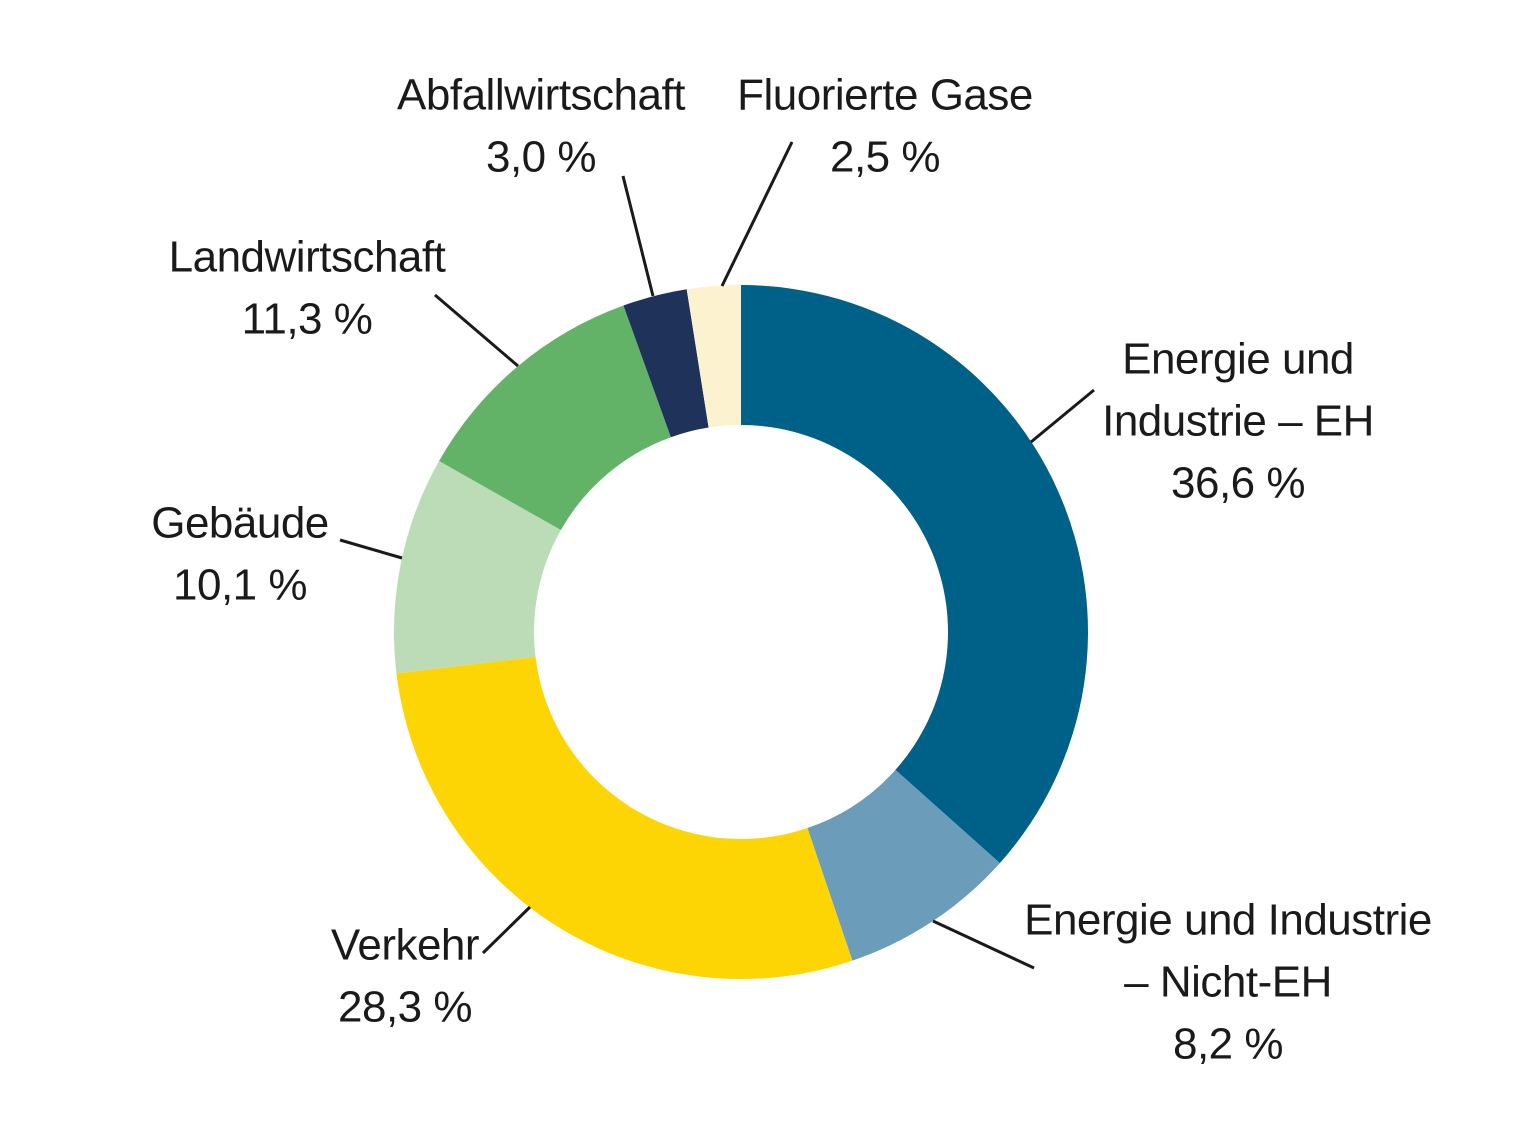 Image resolution: width=1522 pixels, height=1142 pixels. Describe the element at coordinates (1238, 483) in the screenshot. I see `data-label-value-0: 36,6 %` at that location.